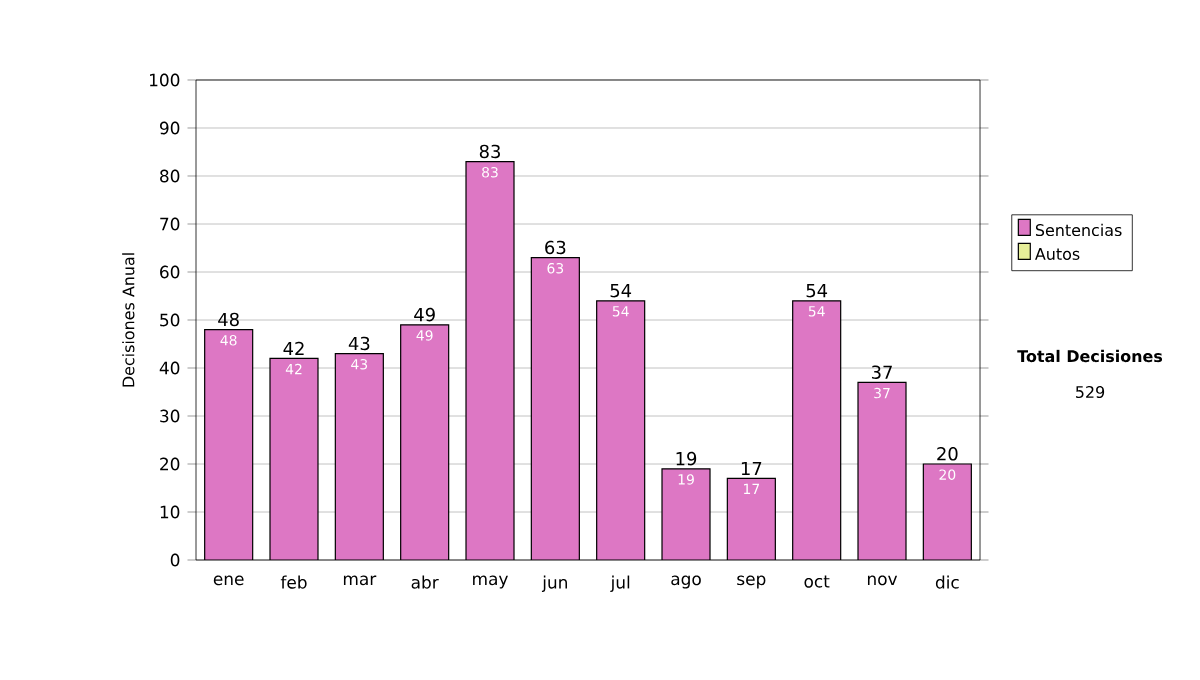 The image size is (1200, 680). What do you see at coordinates (359, 343) in the screenshot?
I see `total-label: 43` at bounding box center [359, 343].